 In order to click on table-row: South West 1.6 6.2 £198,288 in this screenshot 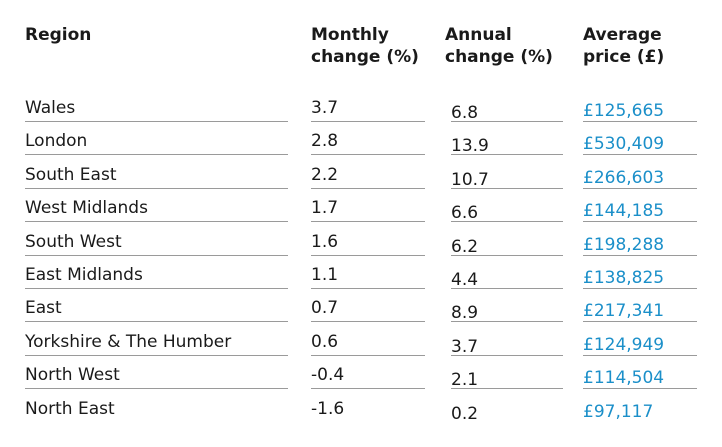, I will do `click(361, 246)`.